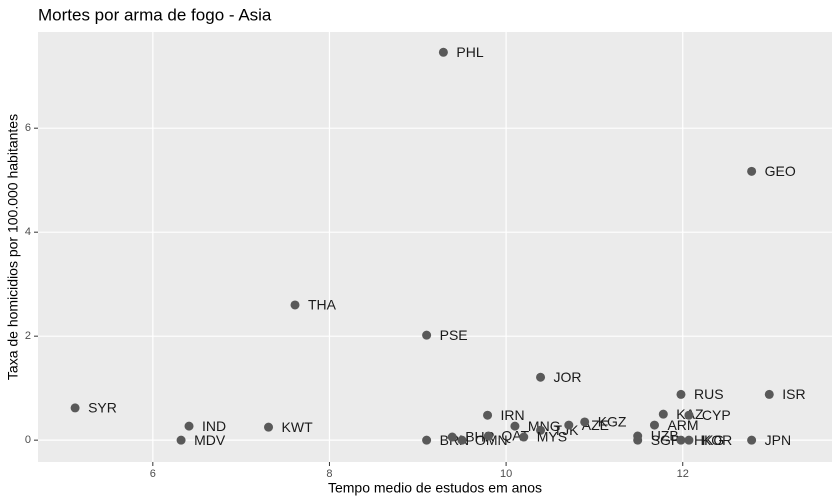 This screenshot has height=504, width=840. I want to click on point-label: IND, so click(214, 426).